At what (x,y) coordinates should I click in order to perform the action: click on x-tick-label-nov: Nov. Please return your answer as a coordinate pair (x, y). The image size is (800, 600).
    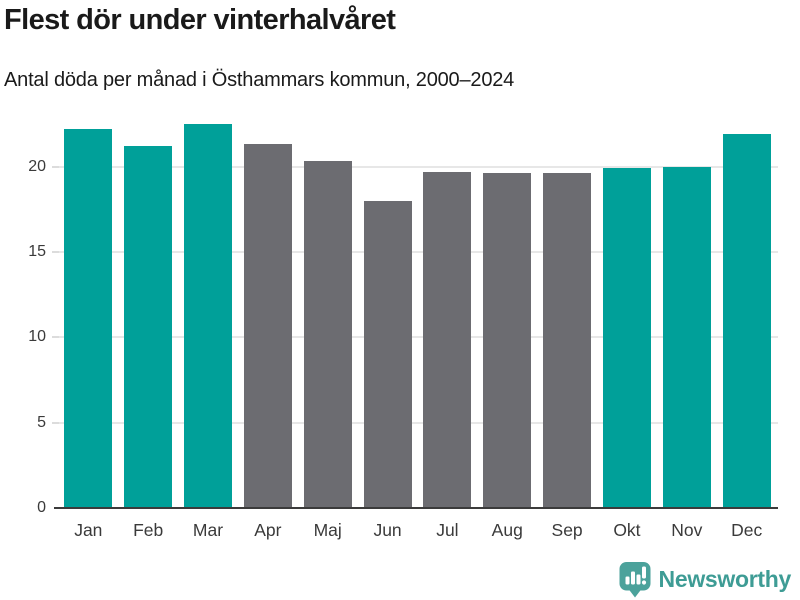
    Looking at the image, I should click on (687, 530).